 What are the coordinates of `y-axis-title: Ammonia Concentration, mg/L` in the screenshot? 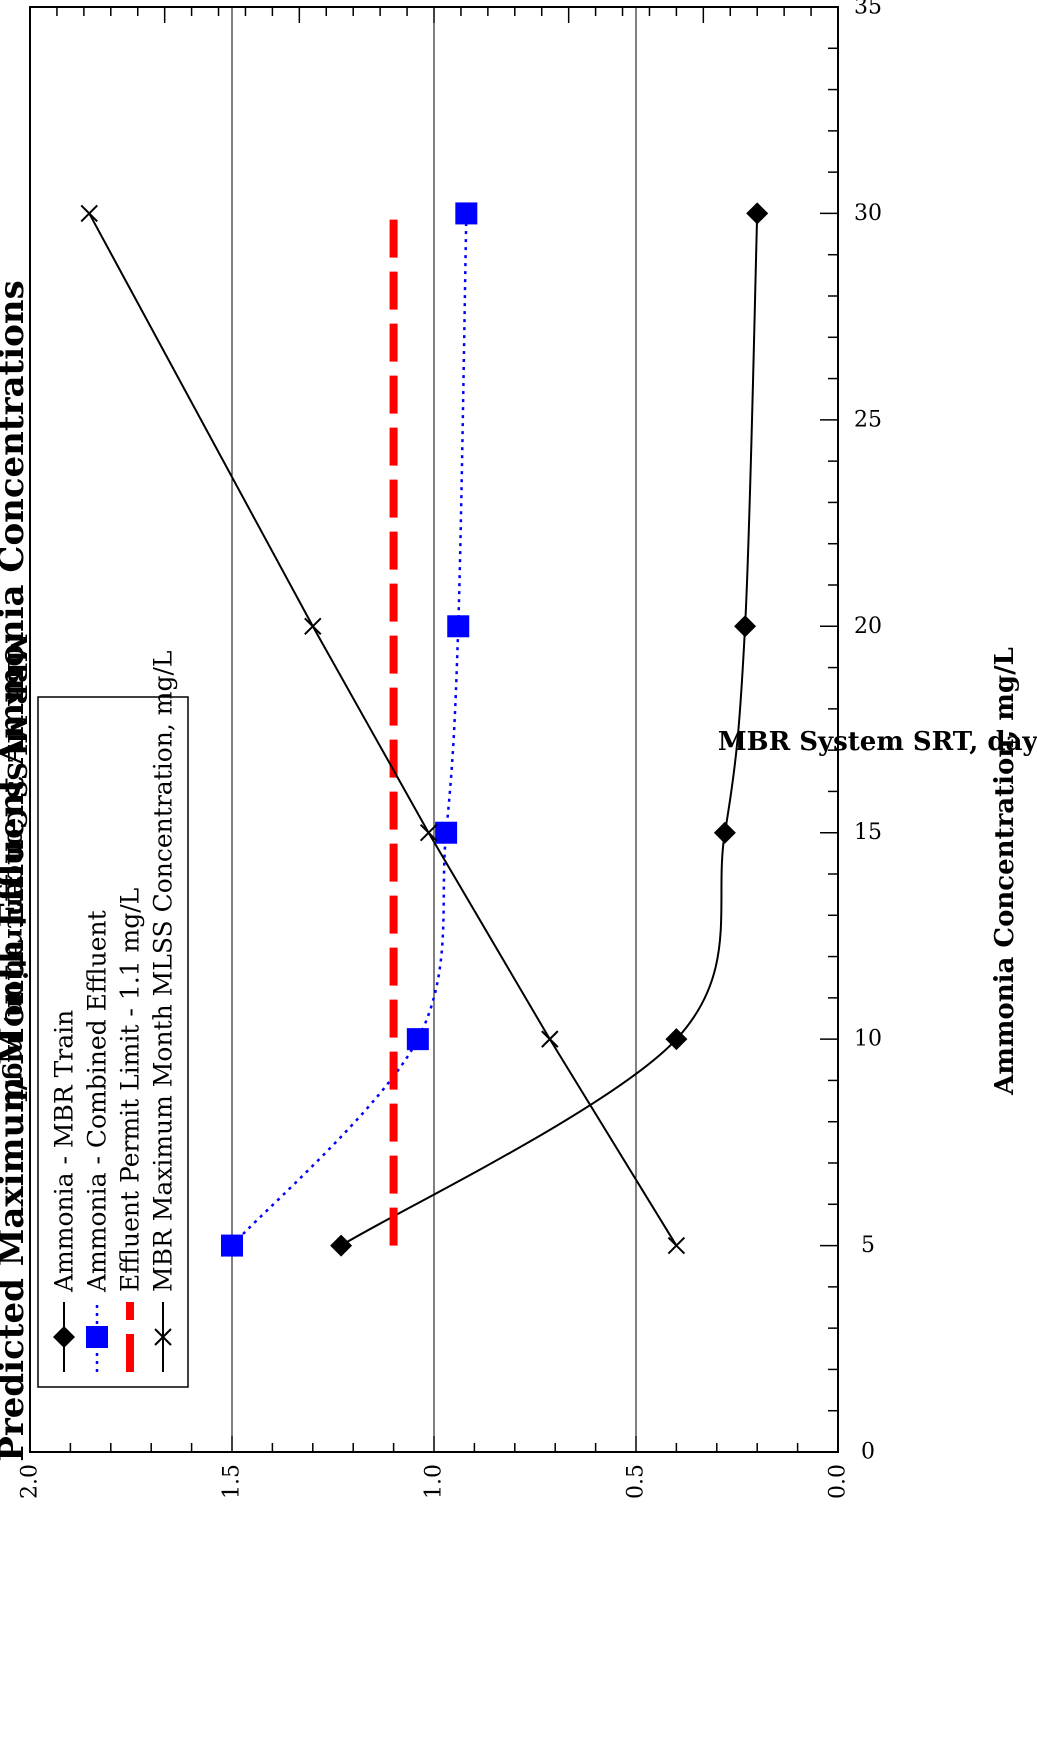 It's located at (1005, 871).